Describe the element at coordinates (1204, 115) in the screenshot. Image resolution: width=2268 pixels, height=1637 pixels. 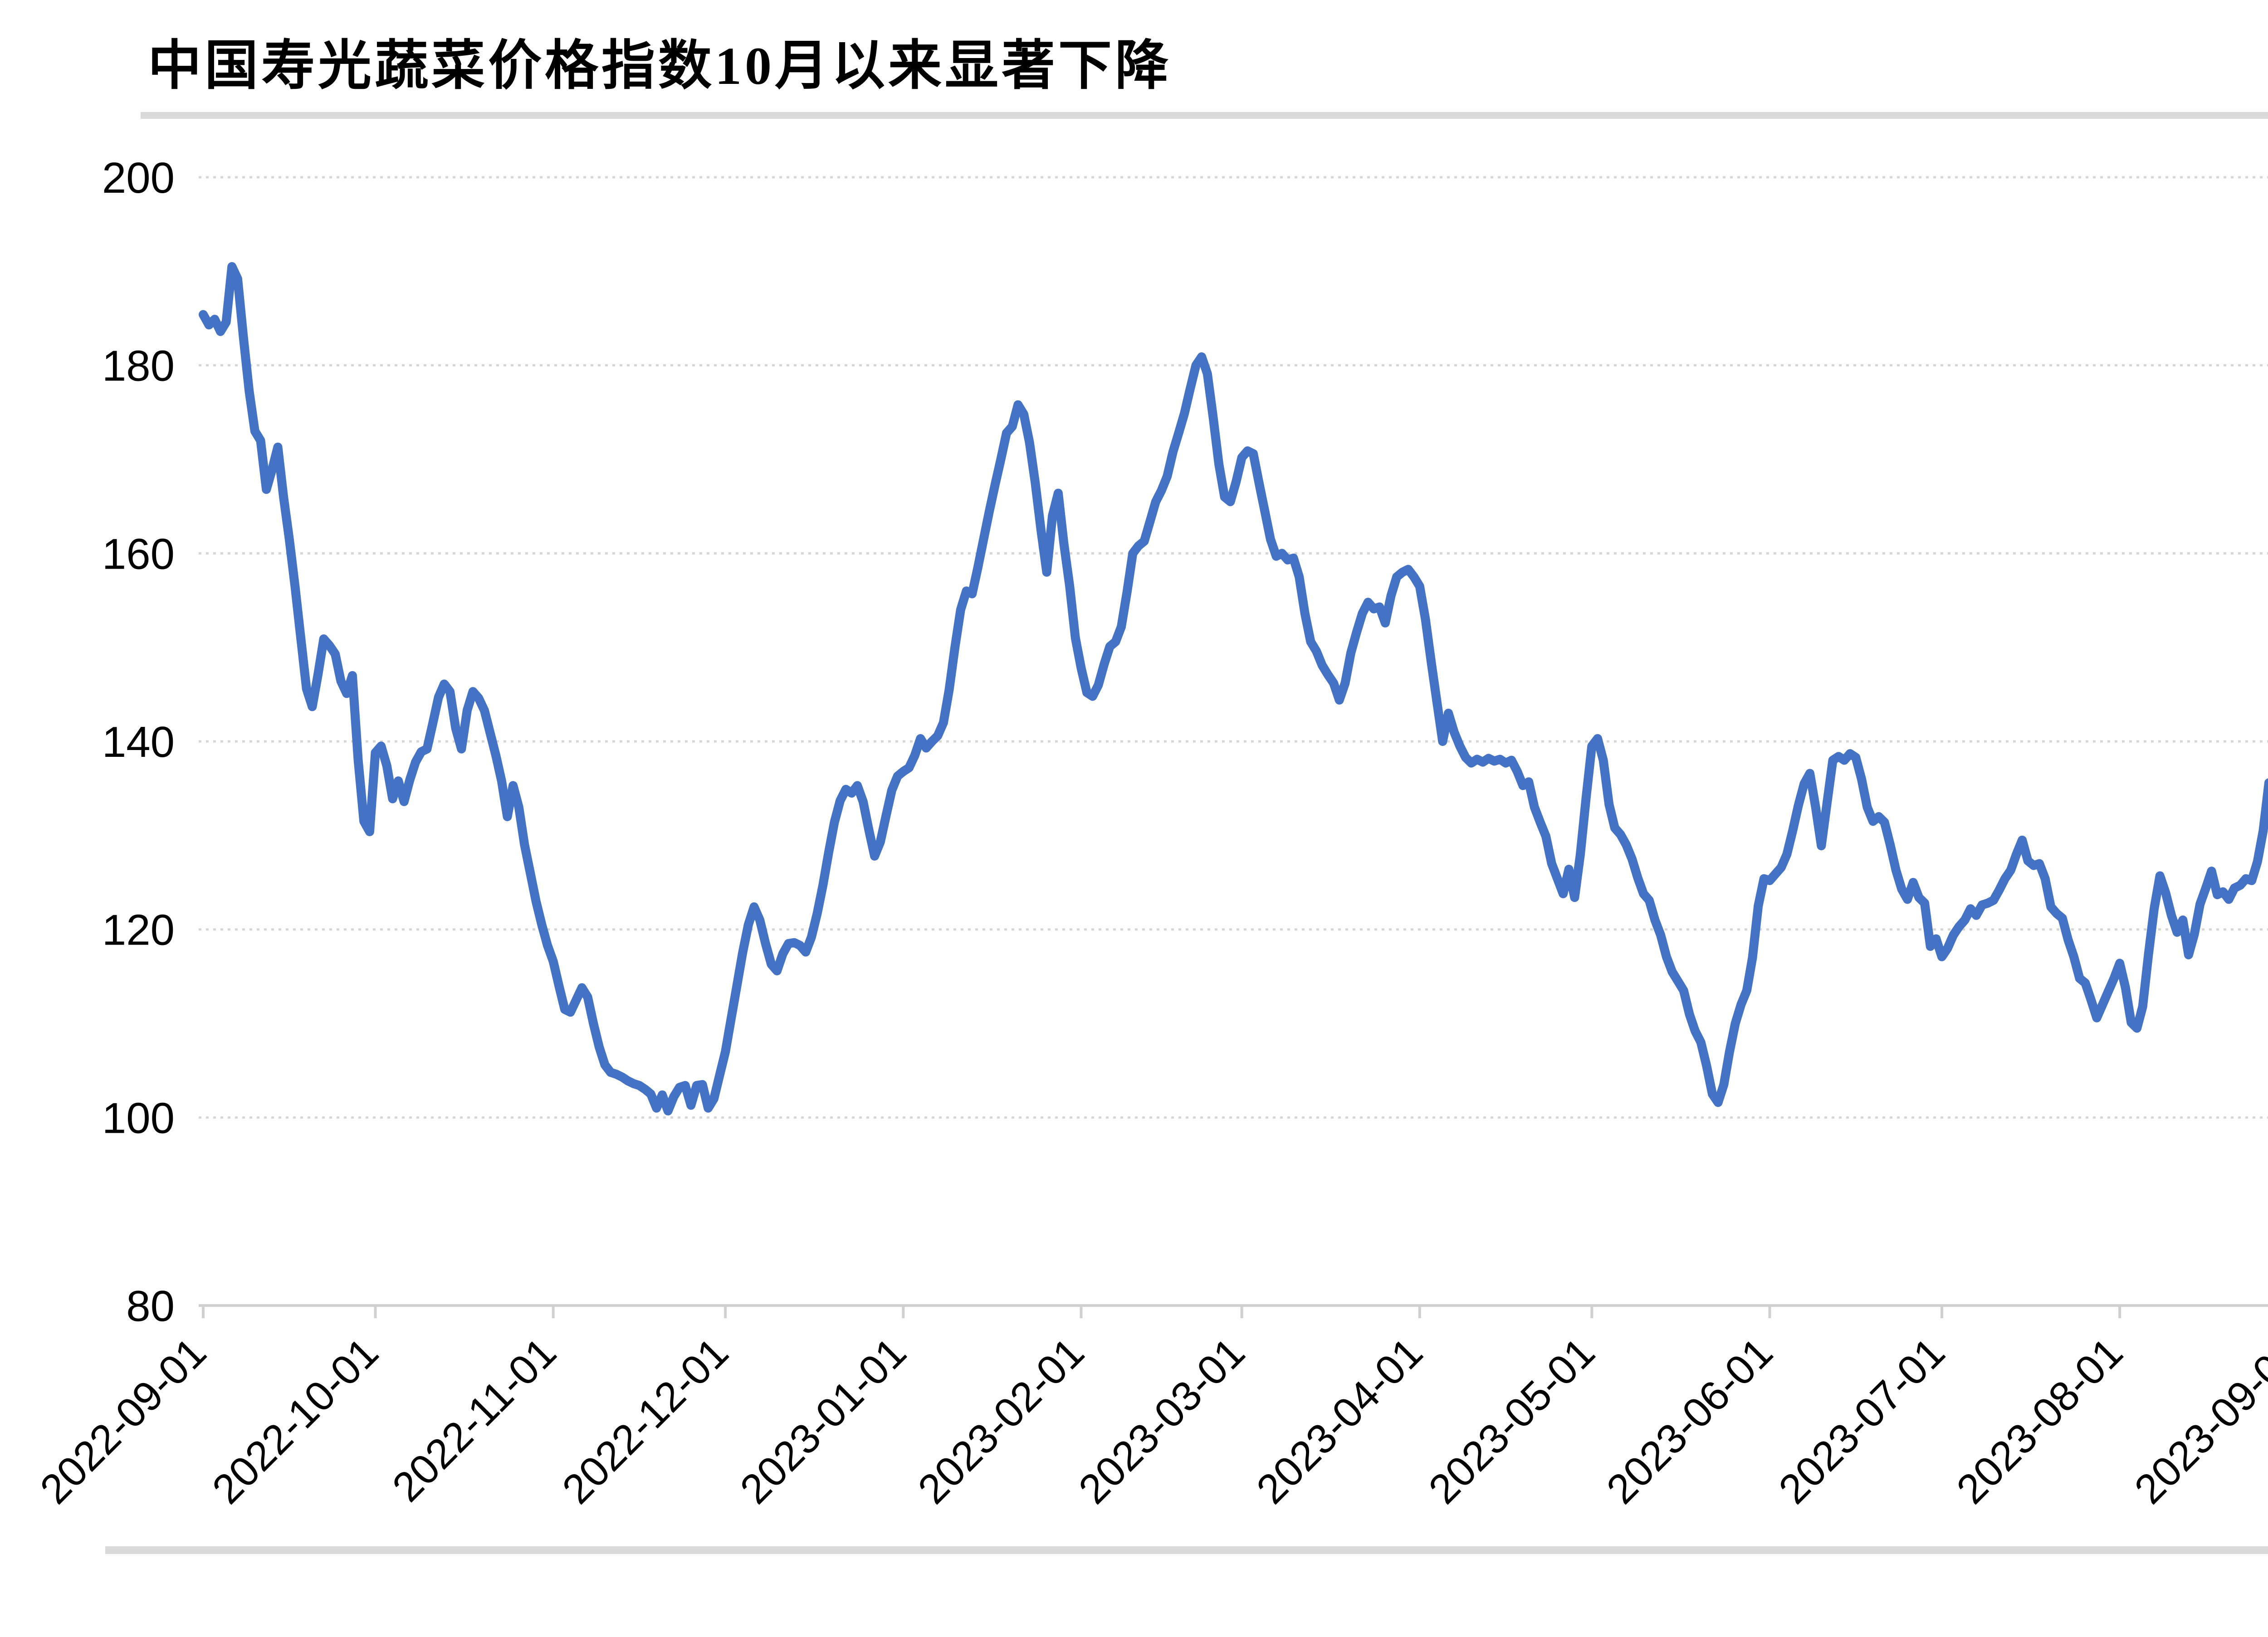
I see `top-divider` at that location.